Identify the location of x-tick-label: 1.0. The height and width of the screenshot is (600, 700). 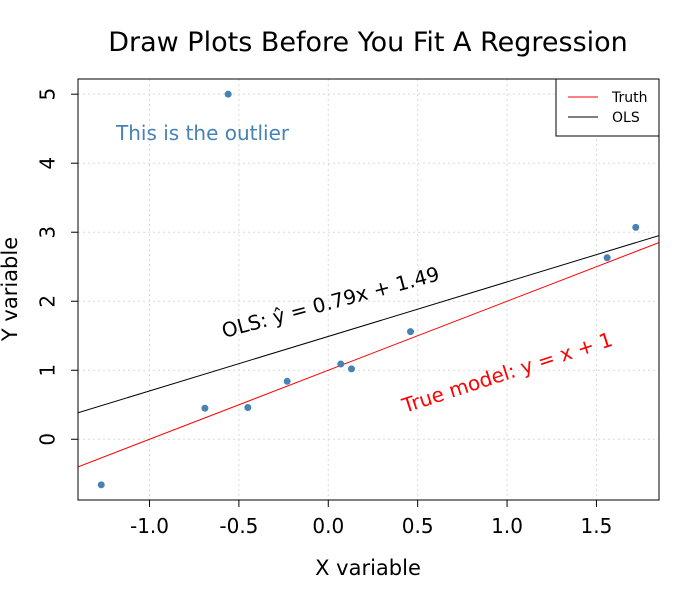
(507, 526).